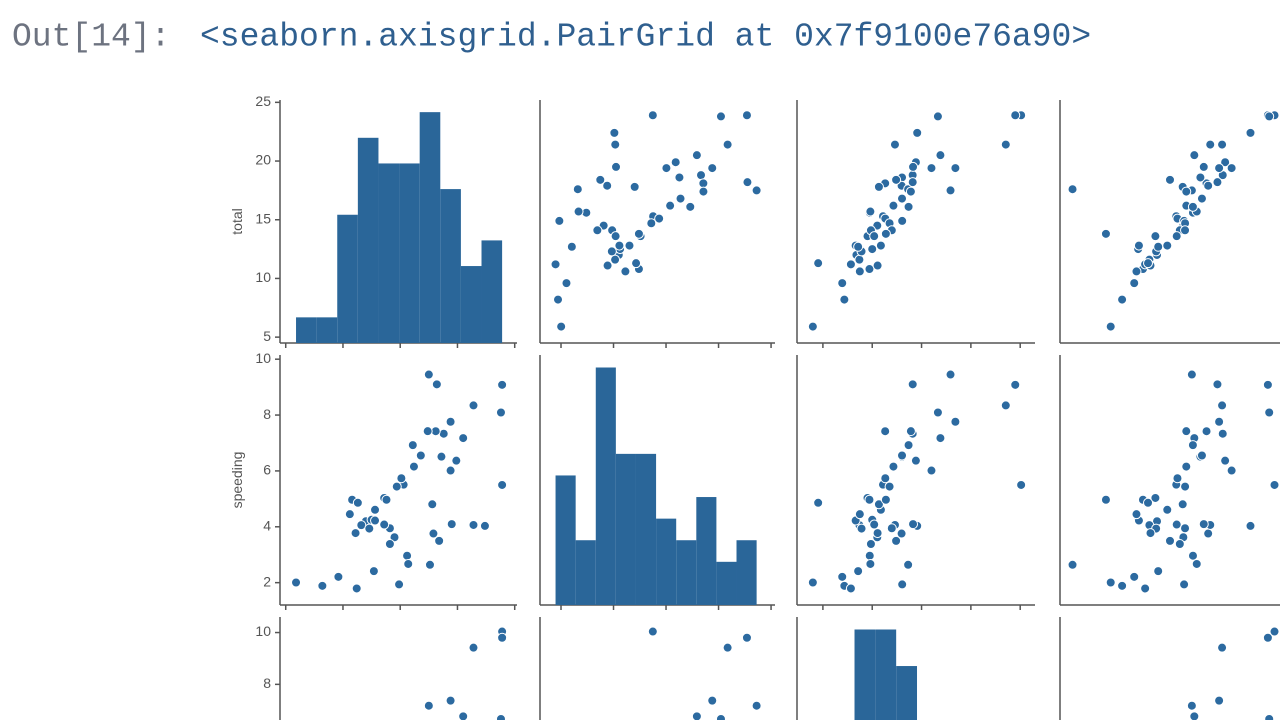 The image size is (1280, 725). I want to click on y-tick-label: 10, so click(263, 358).